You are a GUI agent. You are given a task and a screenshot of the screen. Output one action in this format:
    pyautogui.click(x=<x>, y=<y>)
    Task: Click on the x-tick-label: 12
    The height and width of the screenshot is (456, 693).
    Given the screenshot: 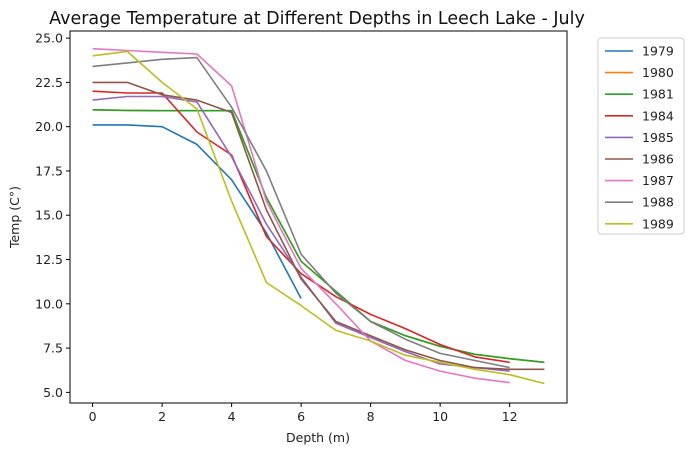 What is the action you would take?
    pyautogui.click(x=510, y=416)
    